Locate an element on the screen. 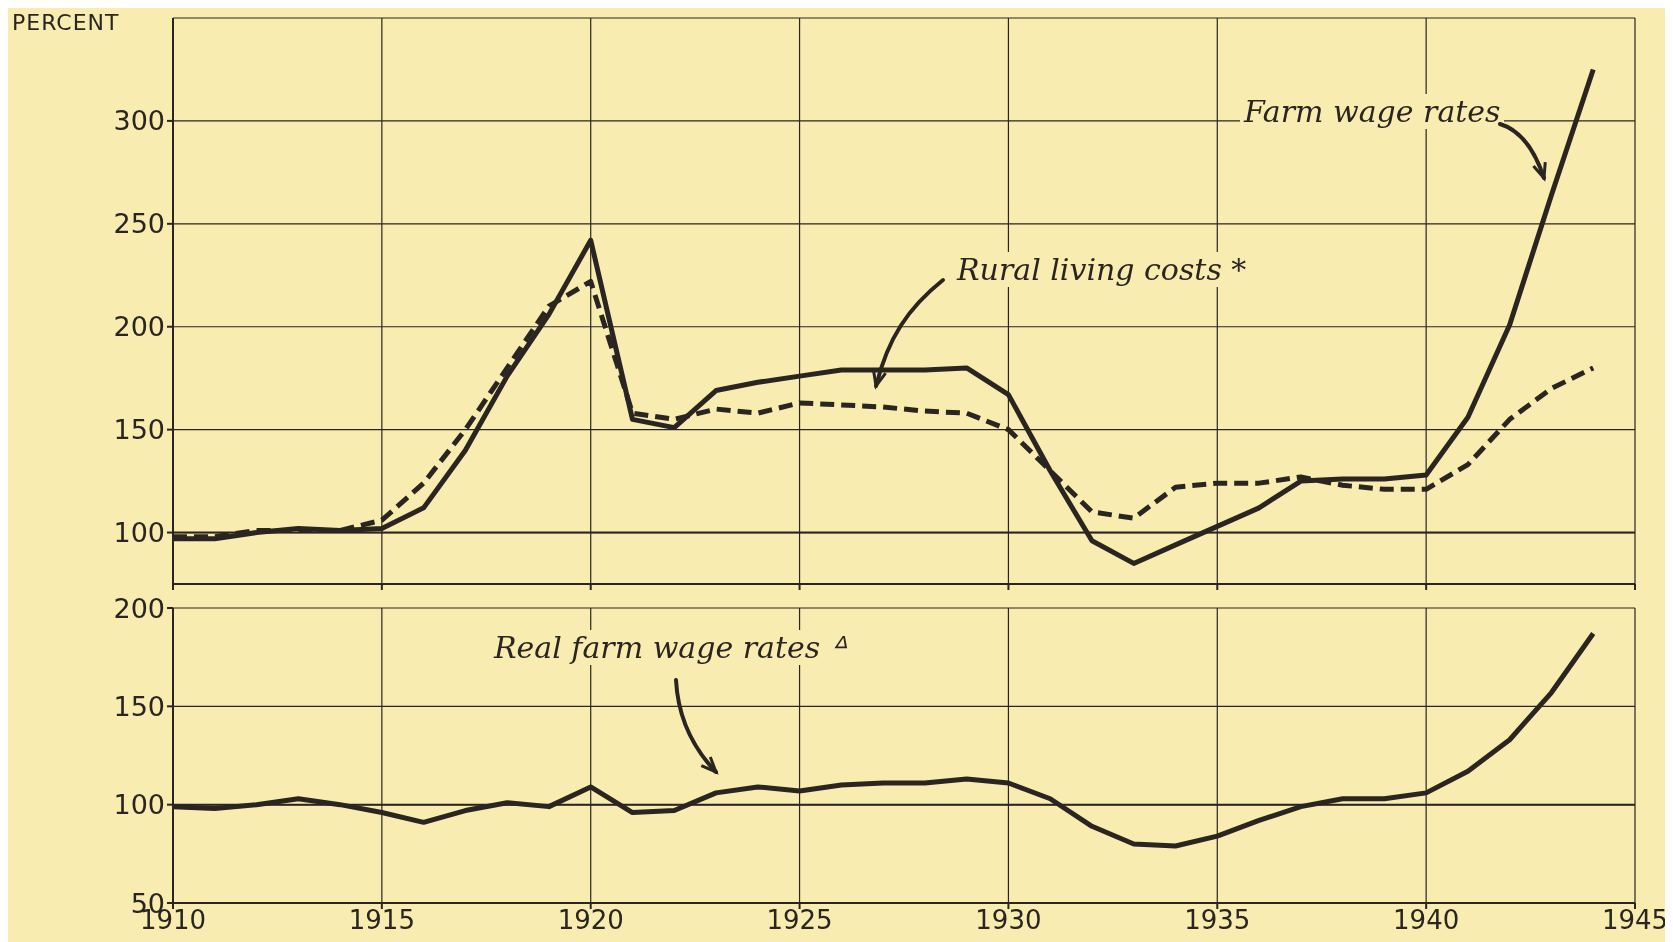  text: Rural living costs * is located at coordinates (1102, 269).